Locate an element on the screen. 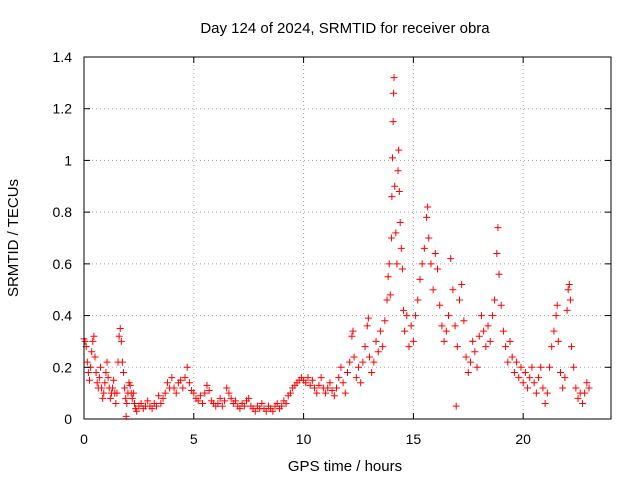  y-tick-label: 1.4 is located at coordinates (63, 57).